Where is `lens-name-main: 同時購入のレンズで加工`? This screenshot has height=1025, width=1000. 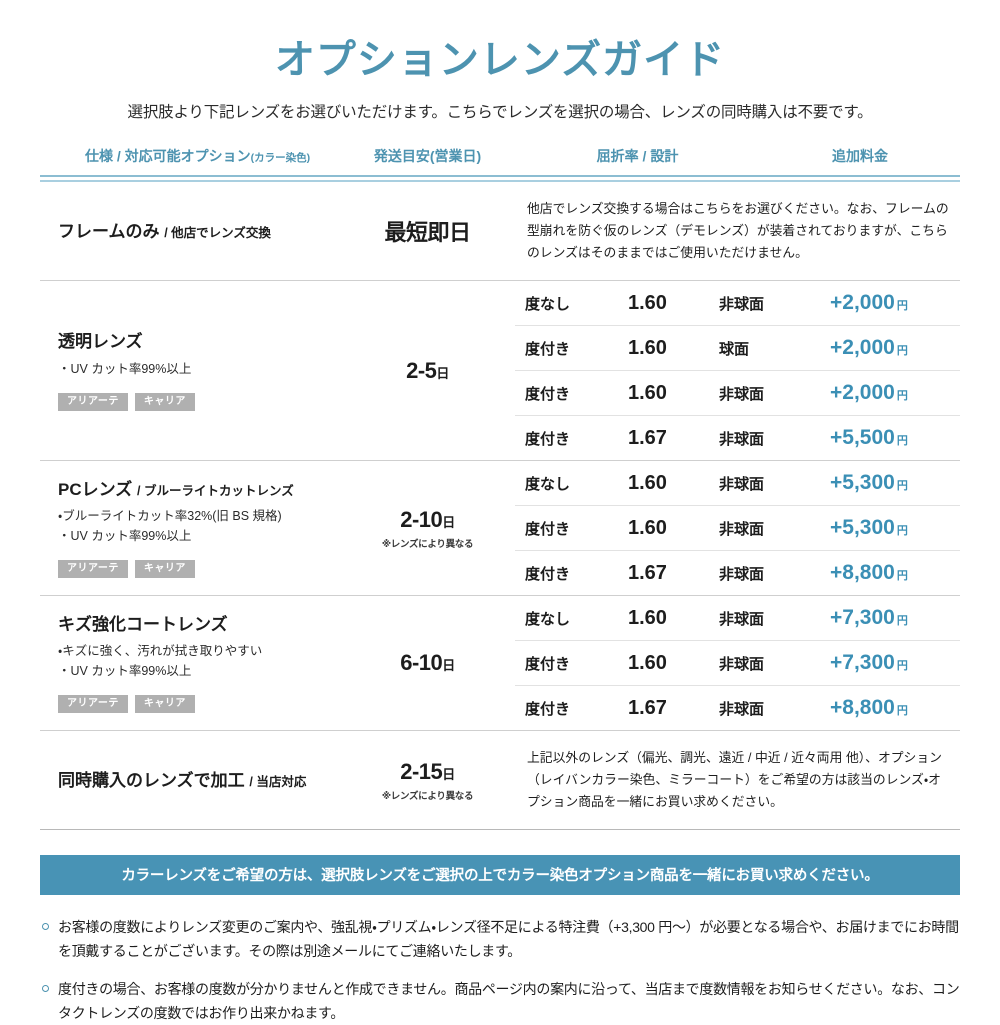 lens-name-main: 同時購入のレンズで加工 is located at coordinates (151, 780).